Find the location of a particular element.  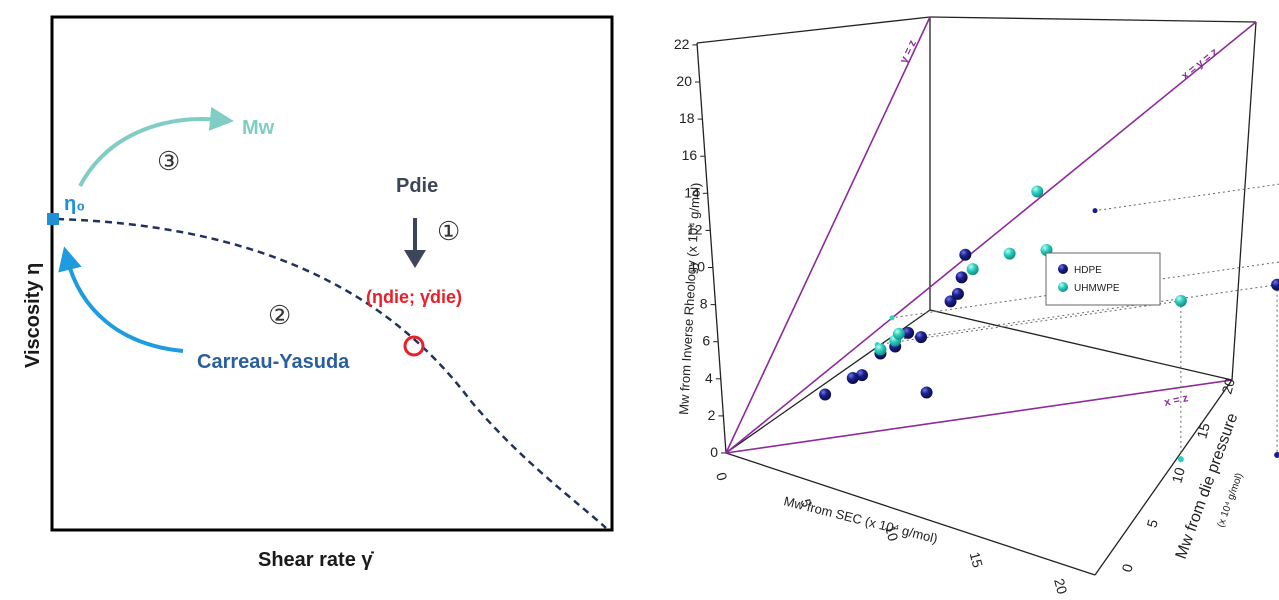

y-tick-label: 4 is located at coordinates (709, 378).